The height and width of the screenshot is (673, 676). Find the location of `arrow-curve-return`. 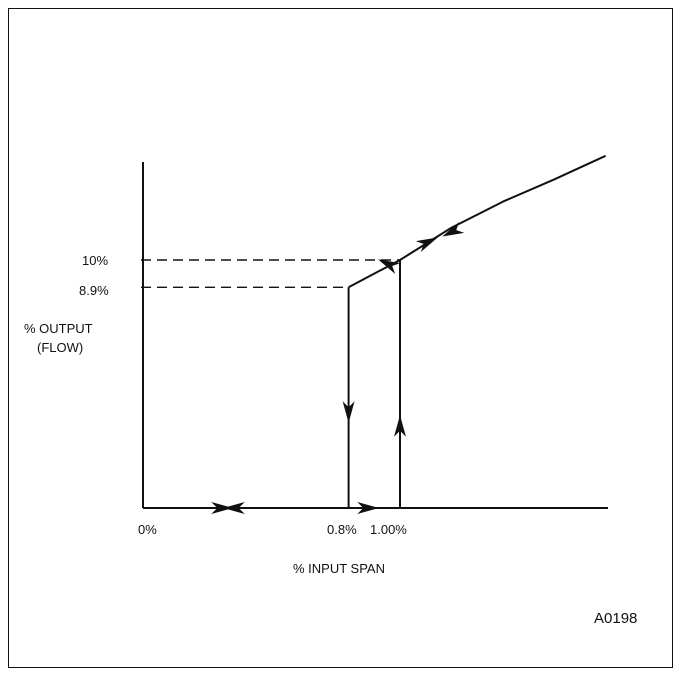

arrow-curve-return is located at coordinates (453, 229).